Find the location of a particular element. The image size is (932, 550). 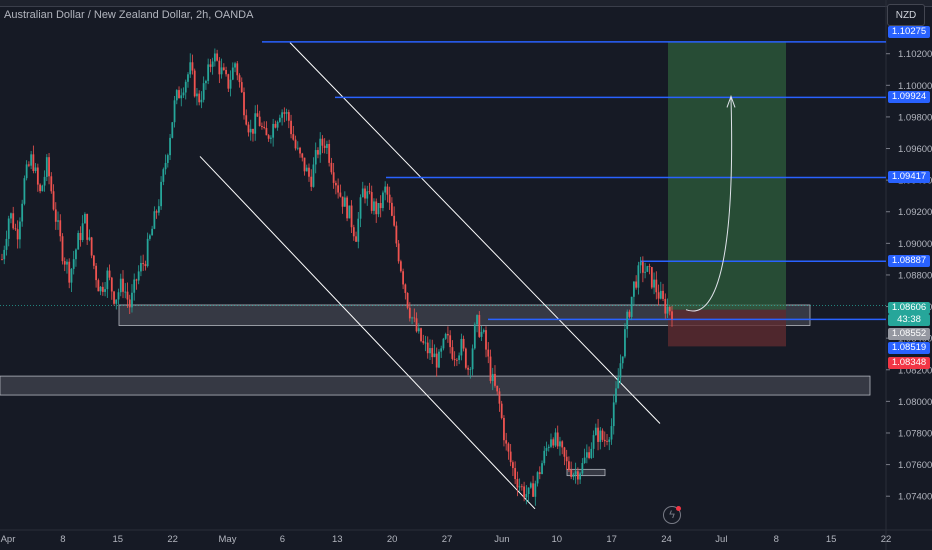

price-label-countdown: 43:38 is located at coordinates (909, 320).